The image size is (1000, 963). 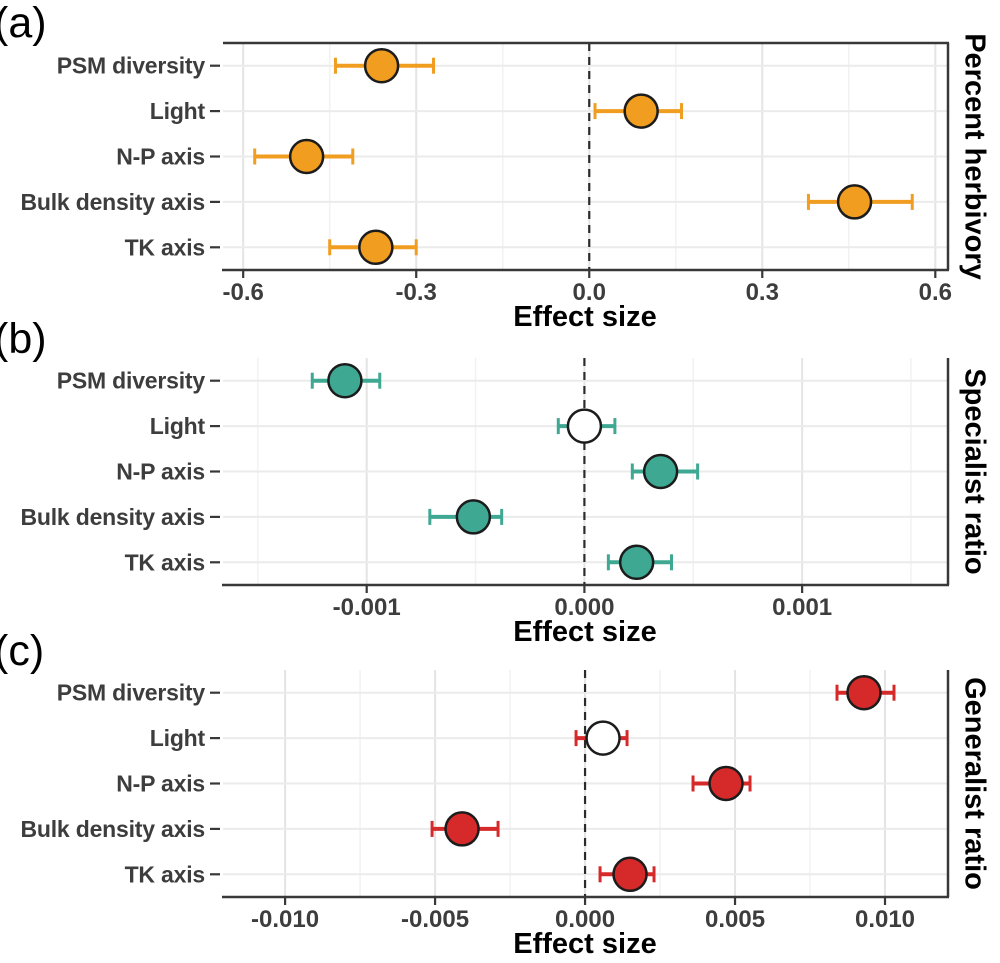 I want to click on x-tick-label: 0.0, so click(x=589, y=292).